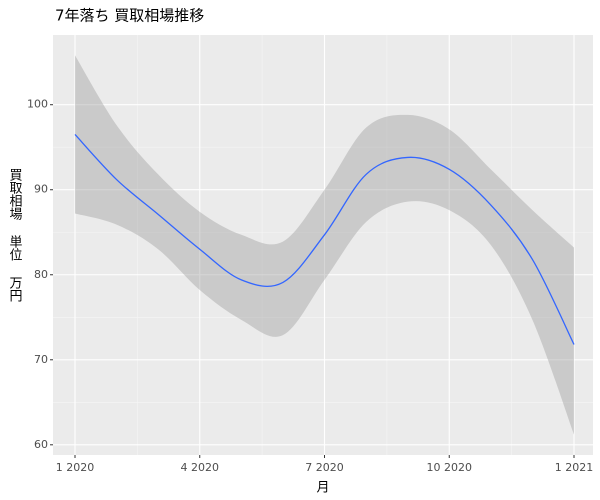 The height and width of the screenshot is (500, 600). What do you see at coordinates (41, 359) in the screenshot?
I see `y-tick-label: 70` at bounding box center [41, 359].